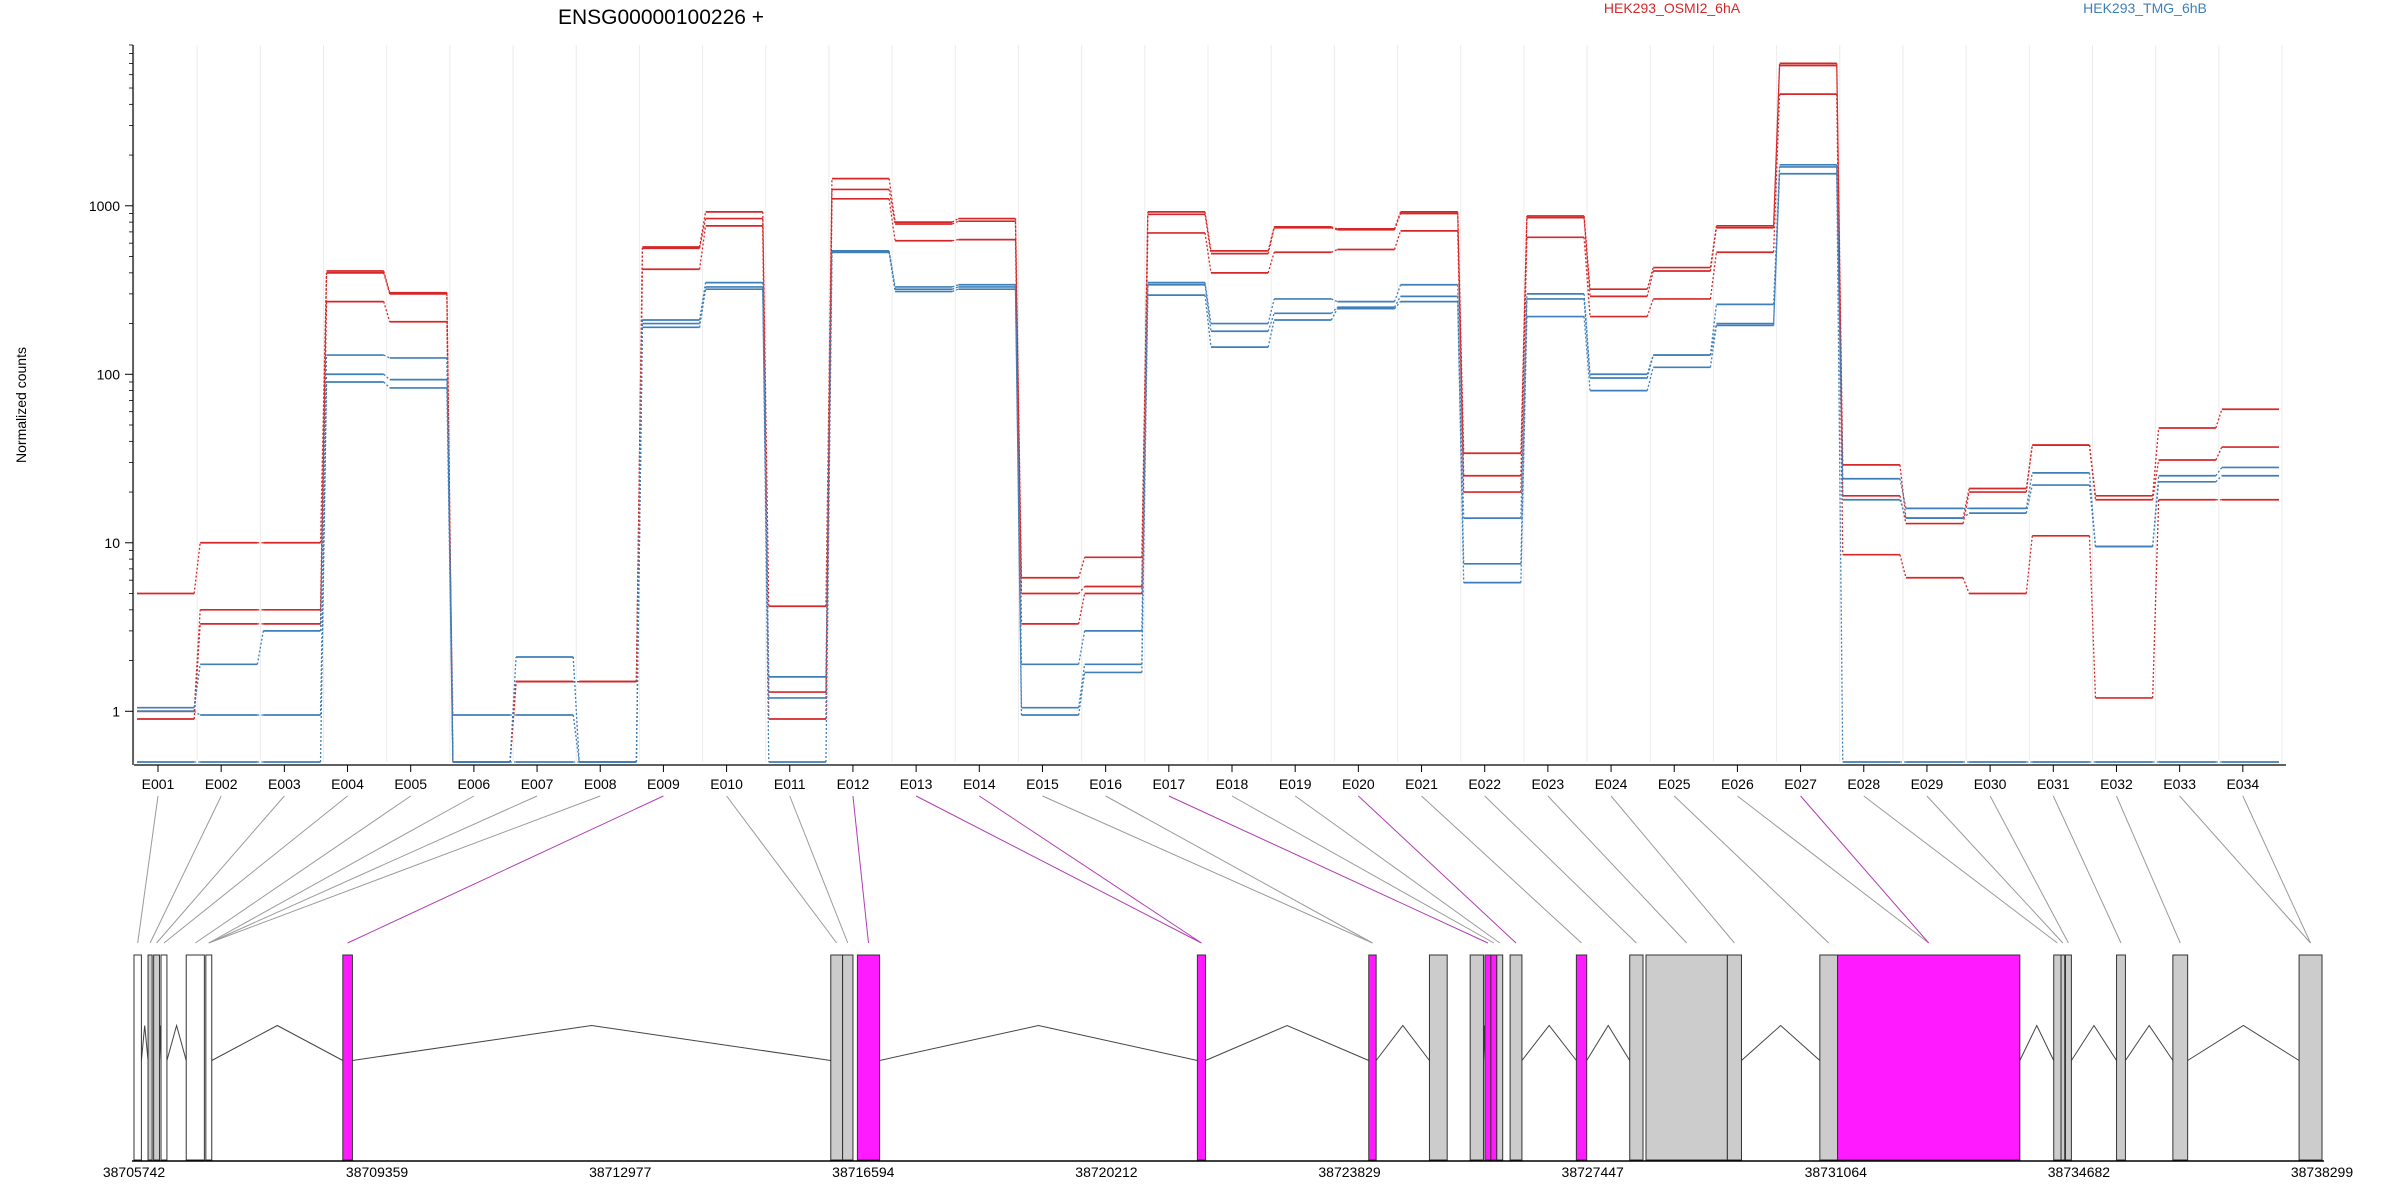 Image resolution: width=2400 pixels, height=1200 pixels. I want to click on genomic-tick-label: 38731064, so click(1836, 1172).